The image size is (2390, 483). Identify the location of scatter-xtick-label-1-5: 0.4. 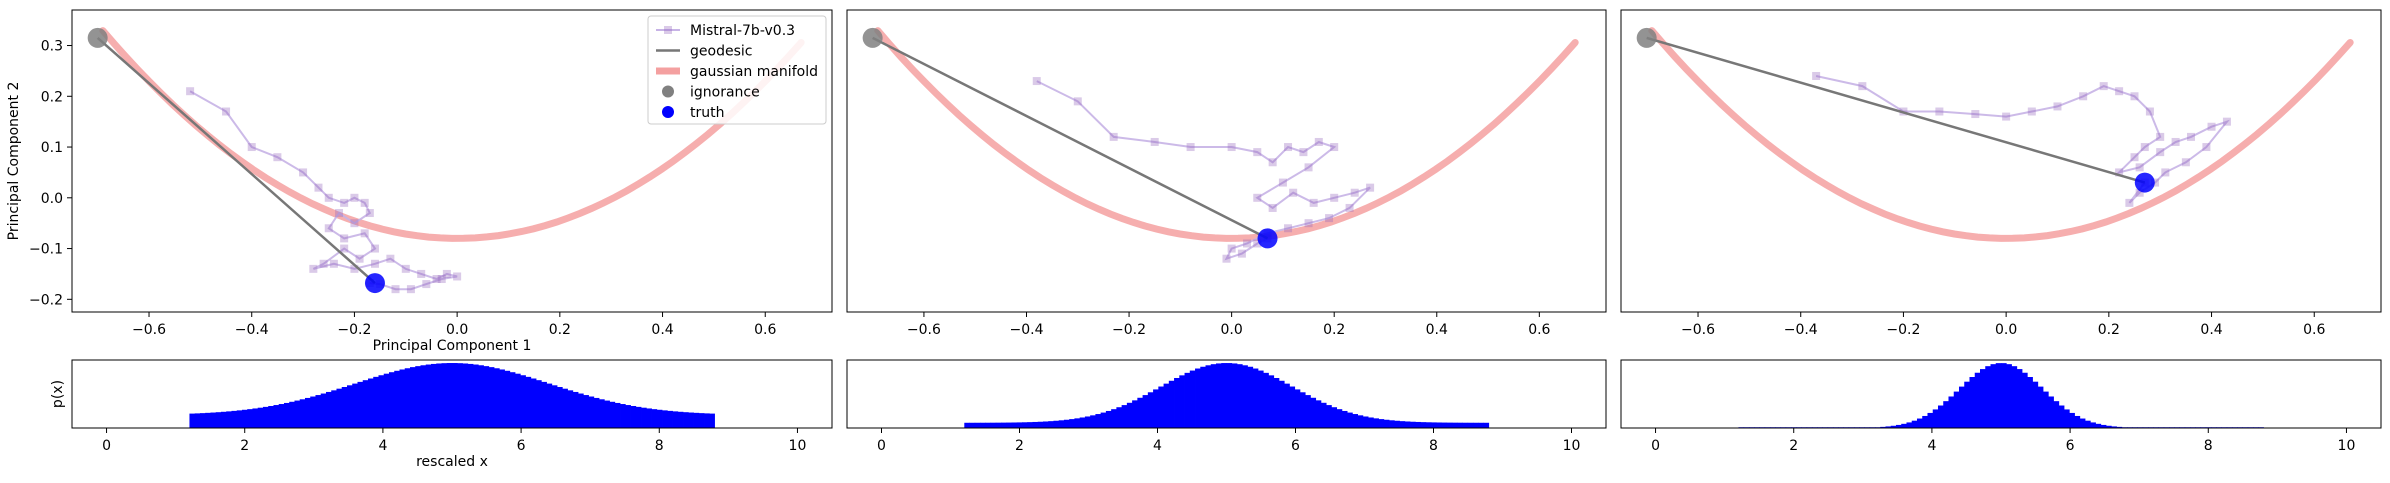
(662, 330).